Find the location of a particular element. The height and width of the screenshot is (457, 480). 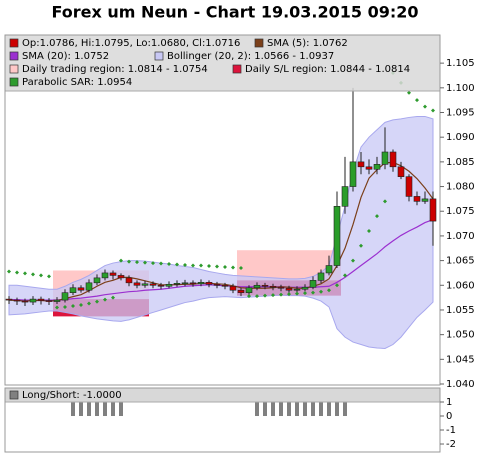

y-tick-label: 1.050 is located at coordinates (460, 335).